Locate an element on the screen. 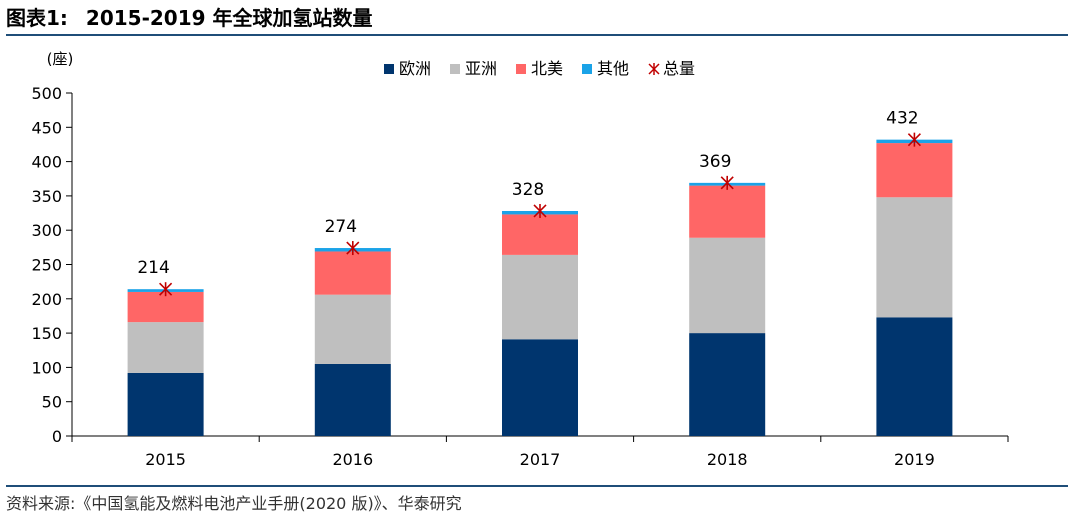 The height and width of the screenshot is (523, 1080). total-label: 214 is located at coordinates (153, 268).